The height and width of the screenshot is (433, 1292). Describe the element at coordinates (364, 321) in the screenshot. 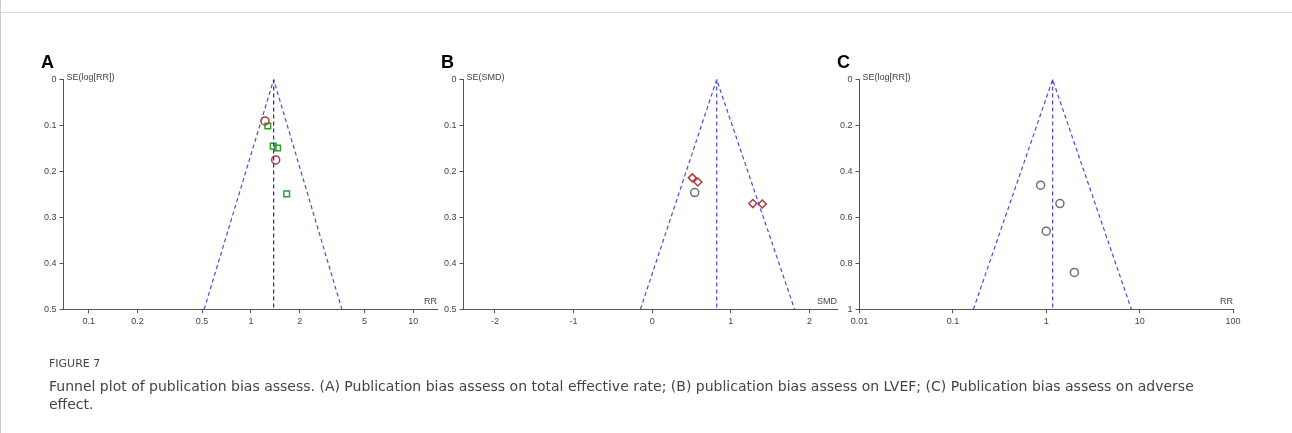

I see `x-tick-label: 5` at that location.